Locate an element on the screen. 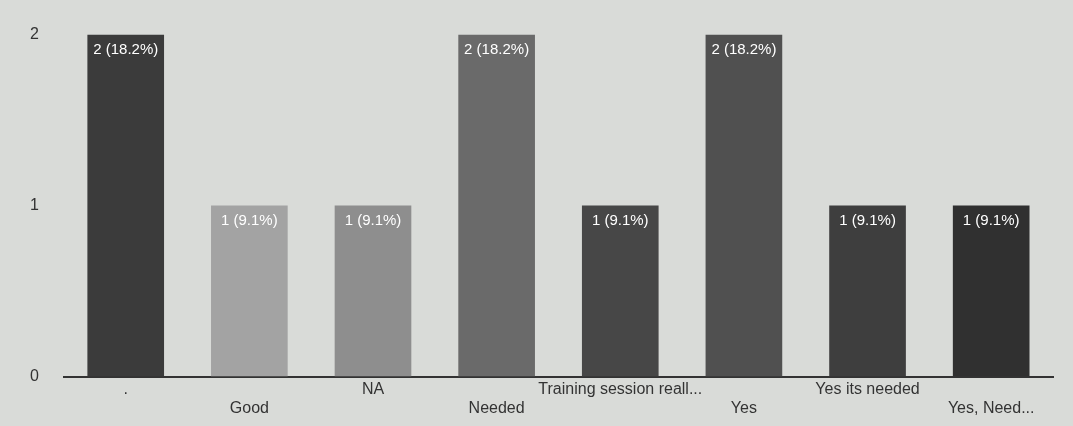 The height and width of the screenshot is (426, 1073). y-tick-label: 0 is located at coordinates (34, 376).